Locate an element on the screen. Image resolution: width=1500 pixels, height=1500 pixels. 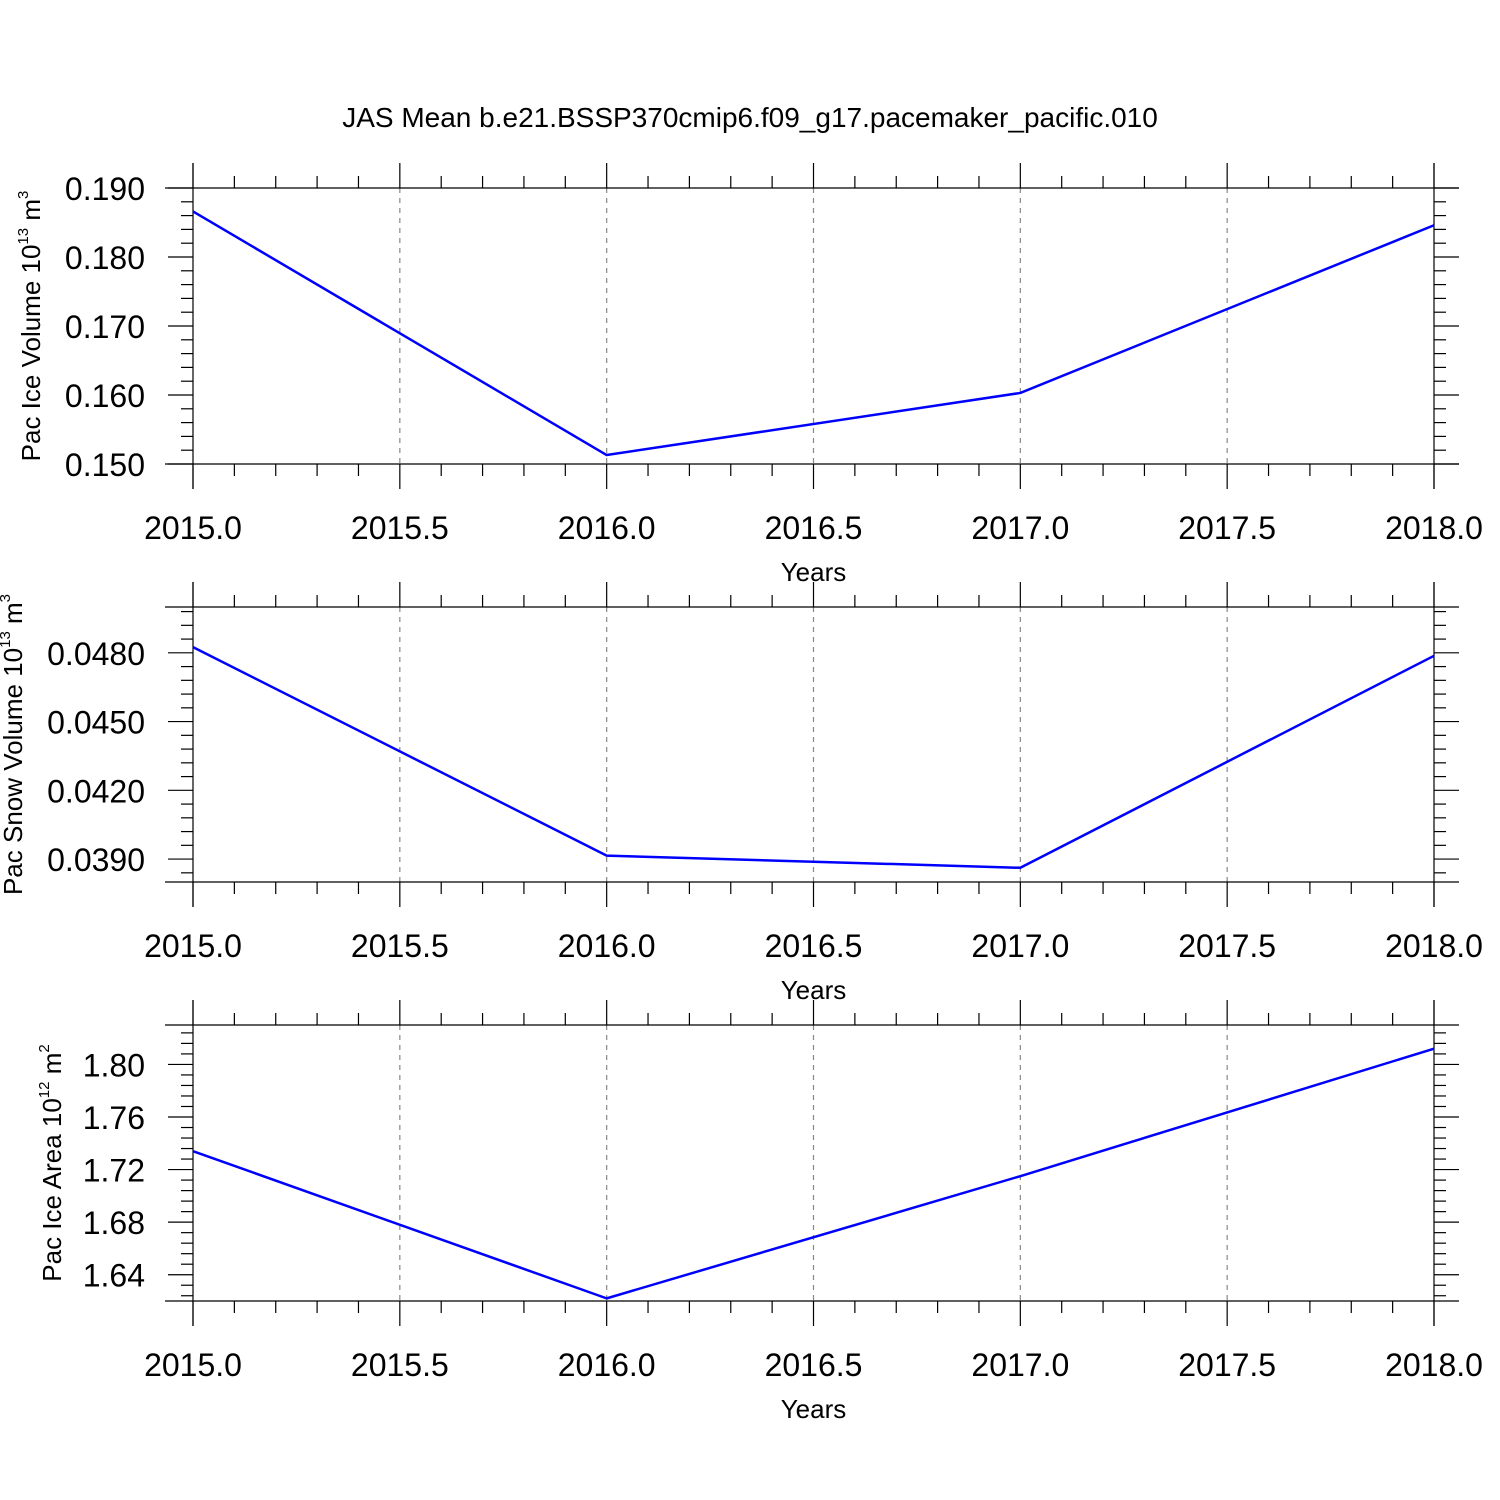
y-axis-label-base: Pac Ice Area 10 is located at coordinates (52, 1190).